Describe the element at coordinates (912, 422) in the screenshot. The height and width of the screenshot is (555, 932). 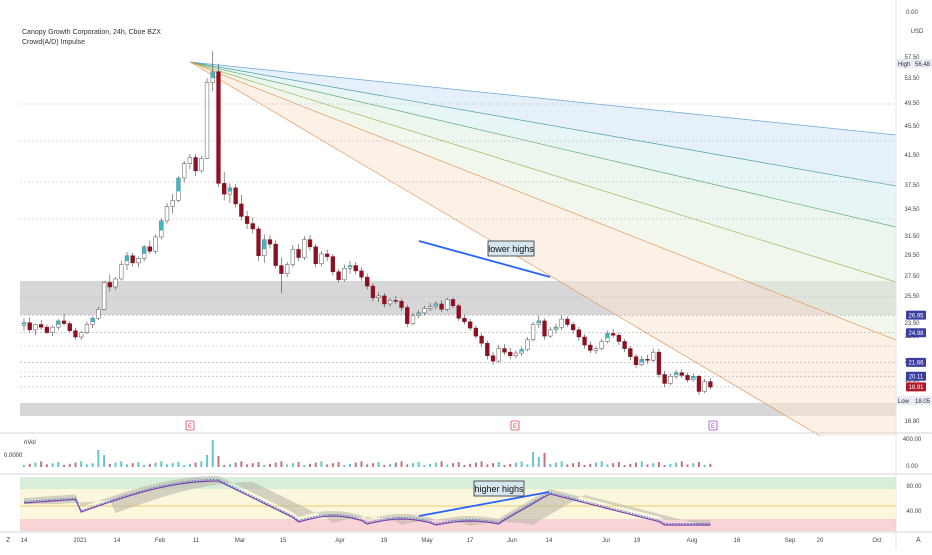
I see `price-tick: 16.80` at that location.